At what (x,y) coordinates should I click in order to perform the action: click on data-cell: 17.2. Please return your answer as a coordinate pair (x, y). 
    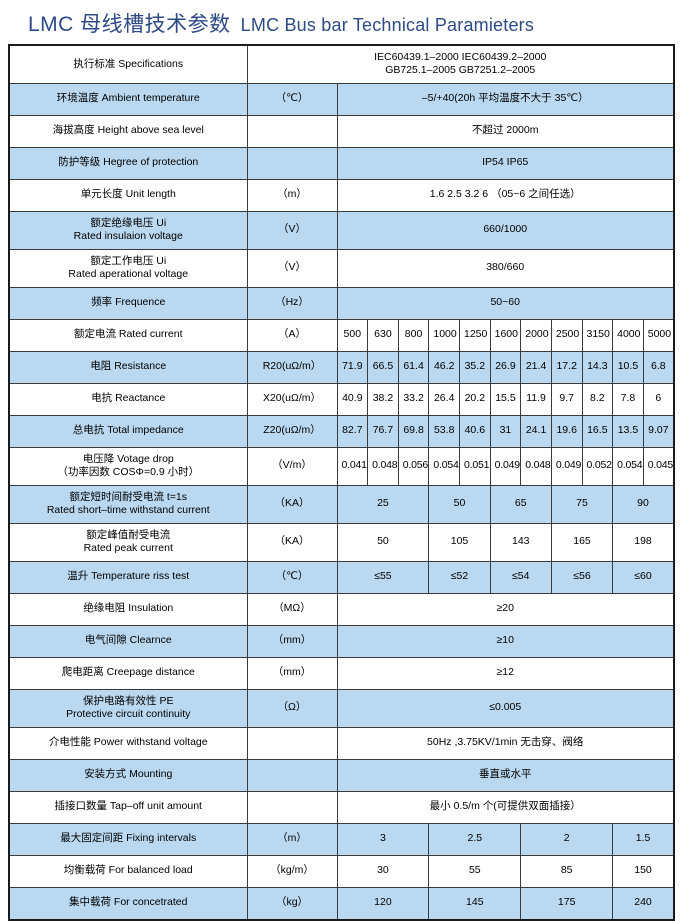
    Looking at the image, I should click on (566, 367).